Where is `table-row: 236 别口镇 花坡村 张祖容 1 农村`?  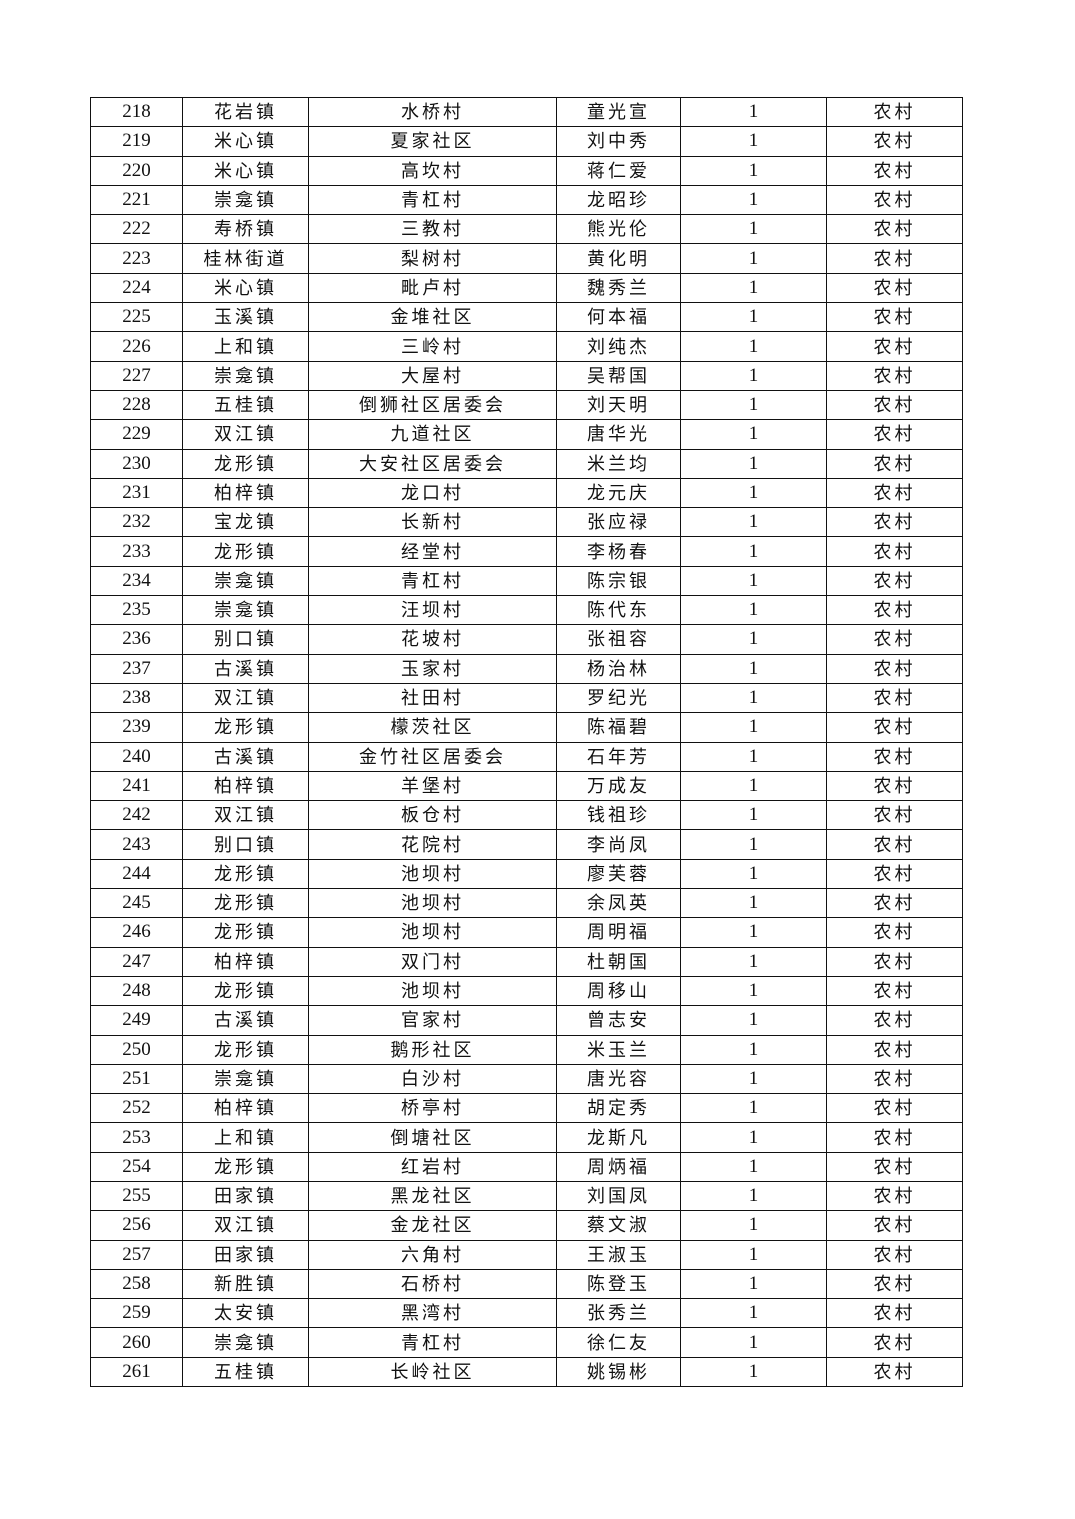 table-row: 236 别口镇 花坡村 张祖容 1 农村 is located at coordinates (526, 639).